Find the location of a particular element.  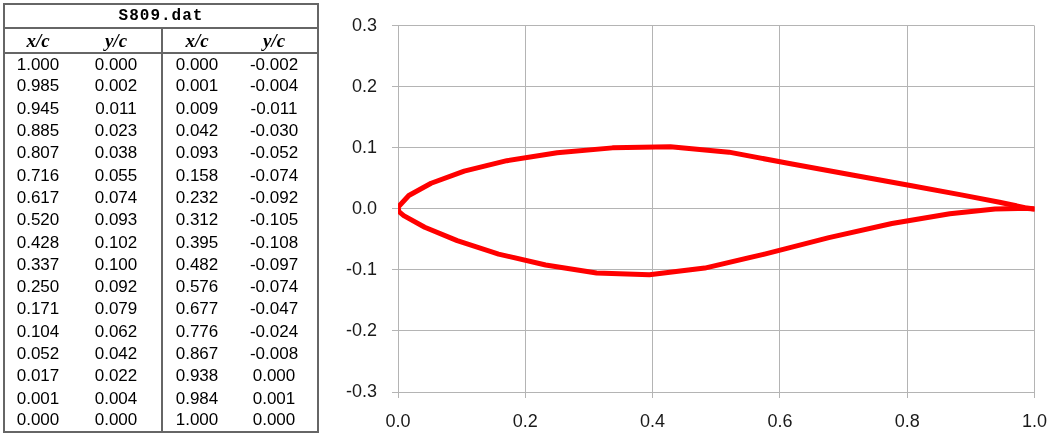

text: 0.312 is located at coordinates (197, 220).